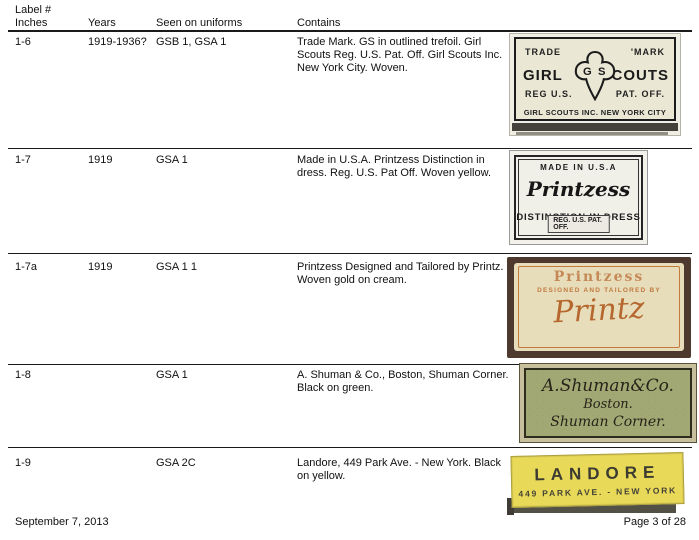  I want to click on column-header-years: Years, so click(102, 23).